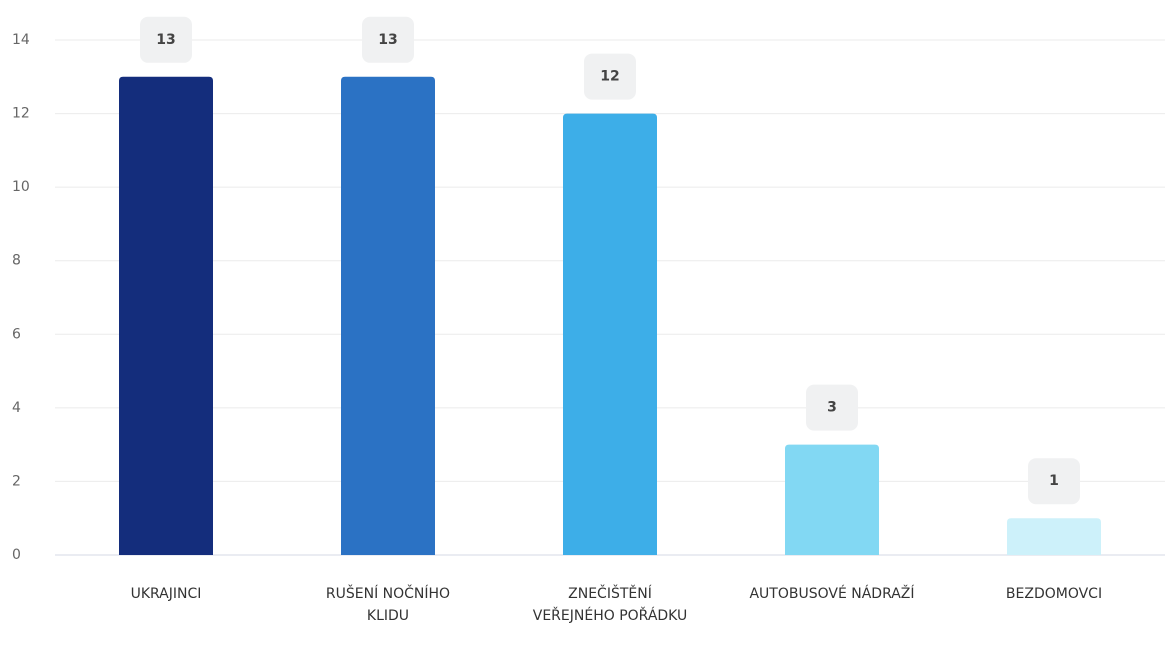 This screenshot has width=1165, height=657. I want to click on y-tick-label: 12, so click(21, 114).